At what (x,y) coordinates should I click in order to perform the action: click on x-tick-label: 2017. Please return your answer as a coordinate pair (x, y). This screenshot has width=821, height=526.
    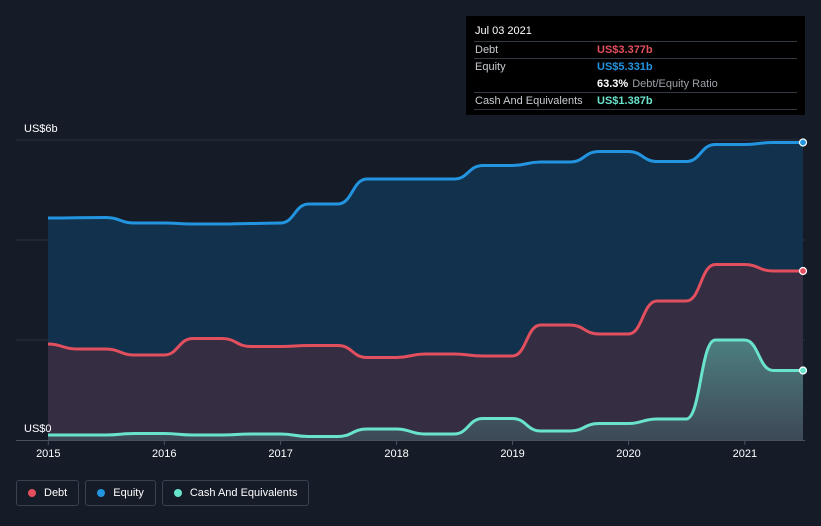
    Looking at the image, I should click on (280, 454).